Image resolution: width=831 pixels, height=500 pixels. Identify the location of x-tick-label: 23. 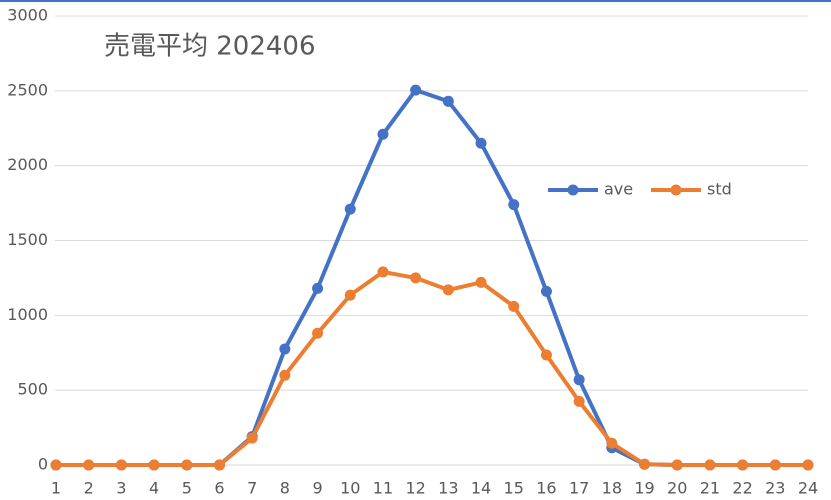
(775, 488).